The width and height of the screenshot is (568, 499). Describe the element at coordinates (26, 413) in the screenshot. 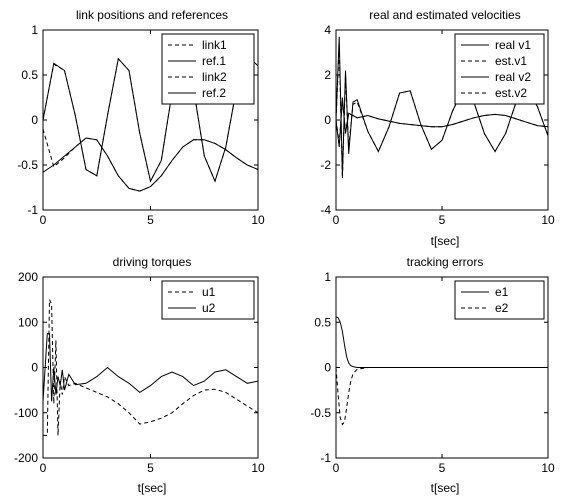

I see `y-tick-label: -100` at that location.